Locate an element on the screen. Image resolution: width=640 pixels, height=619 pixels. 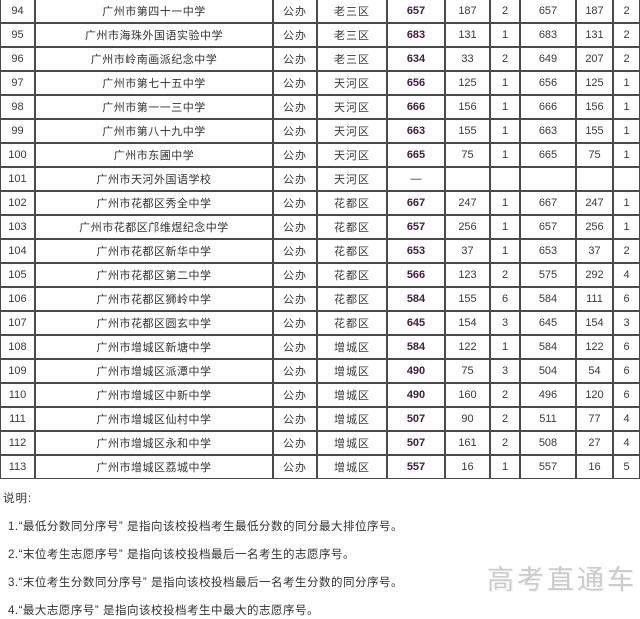
school-name-cell: 广州市花都区圆玄中学 is located at coordinates (154, 323).